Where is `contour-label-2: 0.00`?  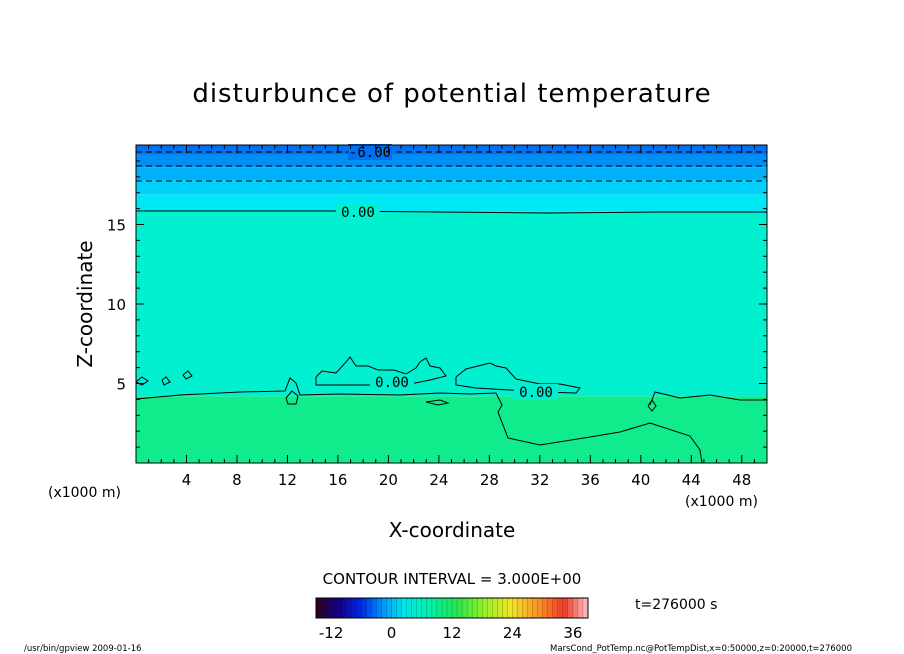 contour-label-2: 0.00 is located at coordinates (392, 383).